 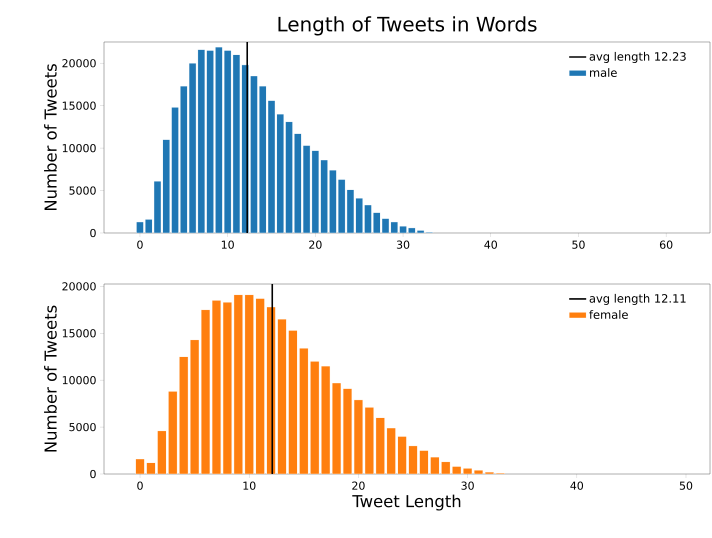 What do you see at coordinates (638, 299) in the screenshot?
I see `ref-line-label: avg length 12.11` at bounding box center [638, 299].